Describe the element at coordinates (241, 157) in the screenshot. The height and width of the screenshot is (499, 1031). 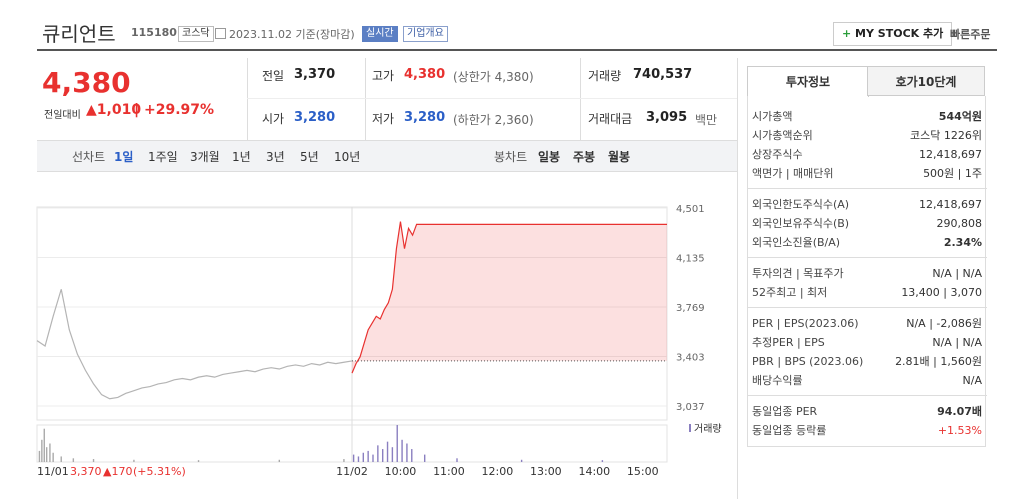
I see `period-tab: 1년` at that location.